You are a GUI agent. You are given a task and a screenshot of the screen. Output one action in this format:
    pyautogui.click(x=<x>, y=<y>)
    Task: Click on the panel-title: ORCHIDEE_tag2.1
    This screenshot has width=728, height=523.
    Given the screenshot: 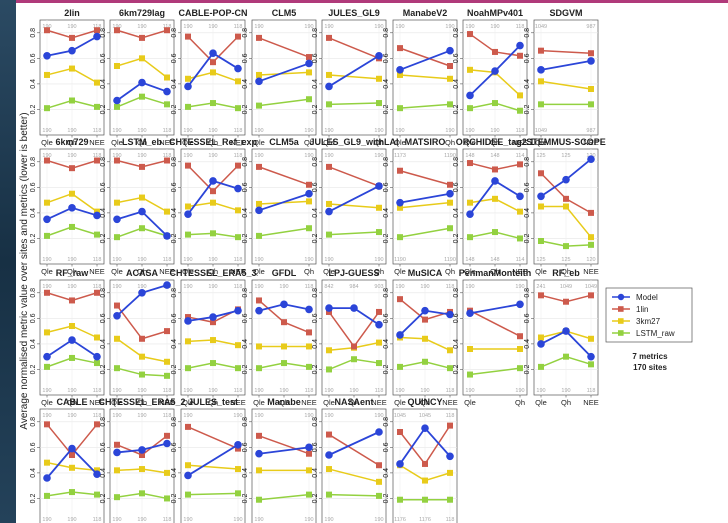 What is the action you would take?
    pyautogui.click(x=495, y=142)
    